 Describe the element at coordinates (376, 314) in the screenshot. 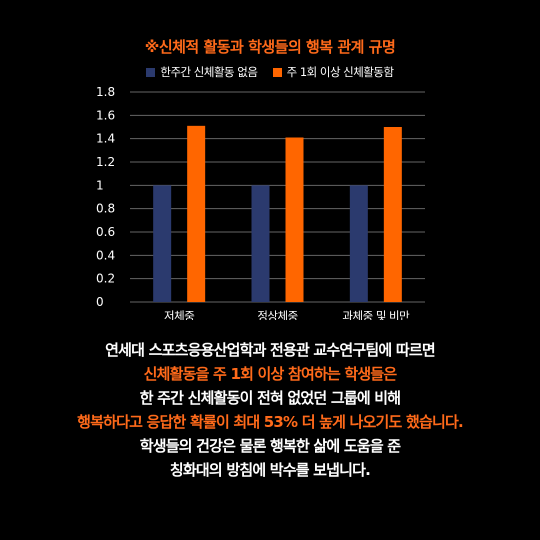

I see `x-tick-label: 과체중 및 비만` at that location.